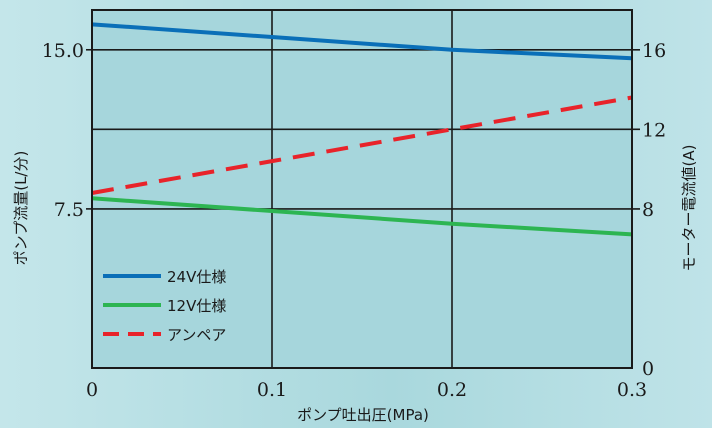 The height and width of the screenshot is (428, 712). Describe the element at coordinates (272, 390) in the screenshot. I see `x-tick-label: 0.1` at that location.